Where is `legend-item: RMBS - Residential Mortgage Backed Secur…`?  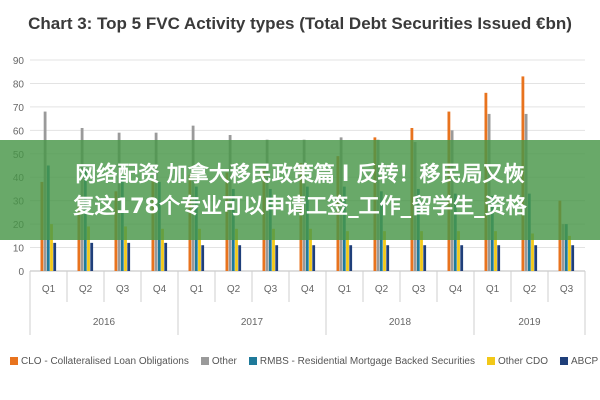
legend-item: RMBS - Residential Mortgage Backed Secur… is located at coordinates (361, 361).